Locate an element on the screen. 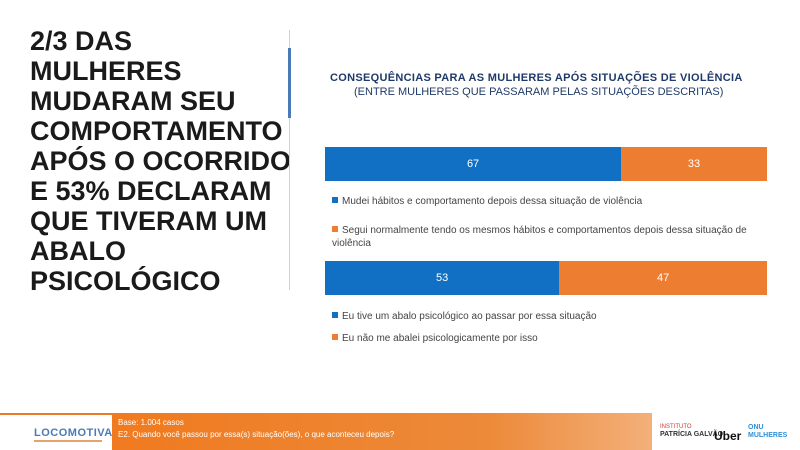 This screenshot has height=450, width=800. partner-3-top: ONU is located at coordinates (756, 427).